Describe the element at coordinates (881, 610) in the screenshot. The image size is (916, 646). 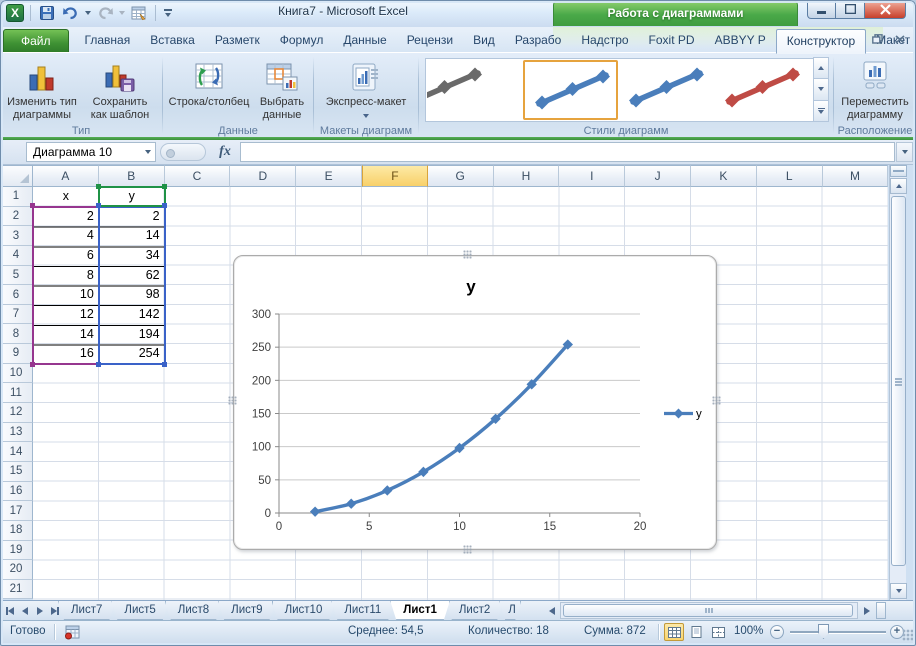
I see `horizontal-split-handle` at that location.